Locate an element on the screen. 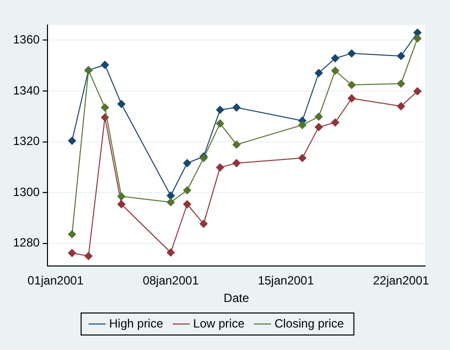 This screenshot has height=350, width=450. x-tick-label: 08jan2001 is located at coordinates (171, 281).